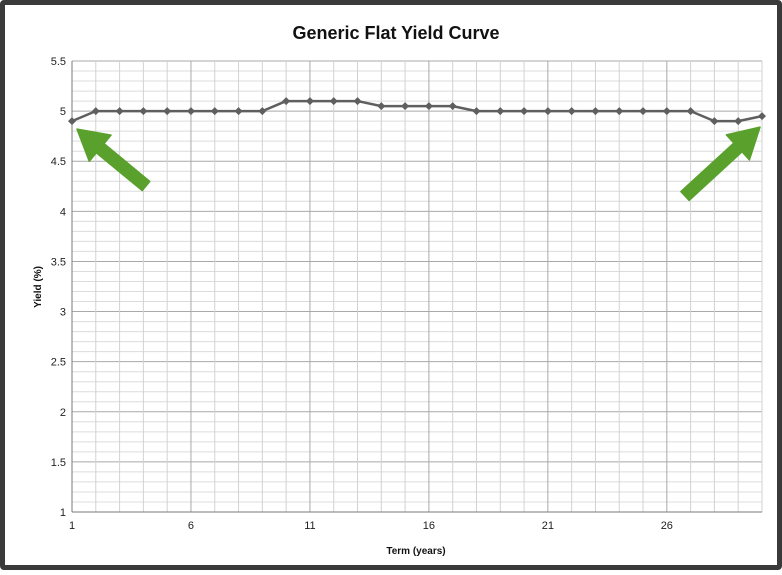 This screenshot has width=782, height=575. I want to click on y-tick-label: 1.5, so click(58, 463).